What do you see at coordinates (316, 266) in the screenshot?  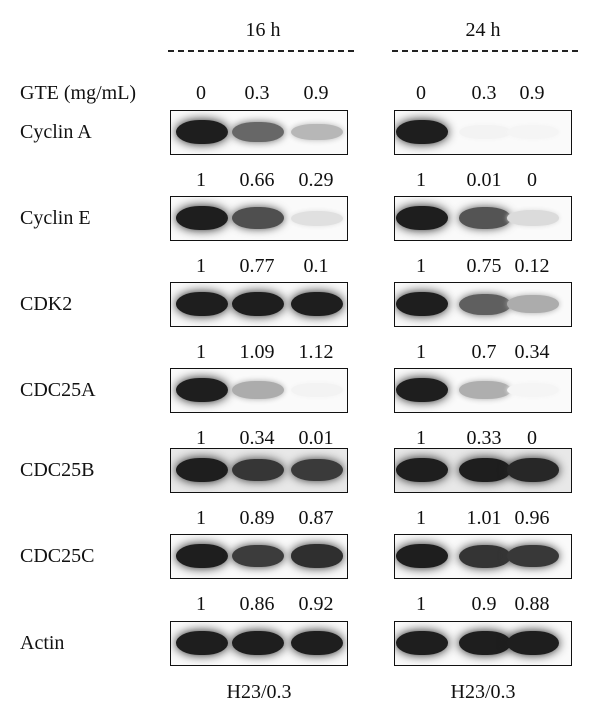 I see `quantification-value: 0.1` at bounding box center [316, 266].